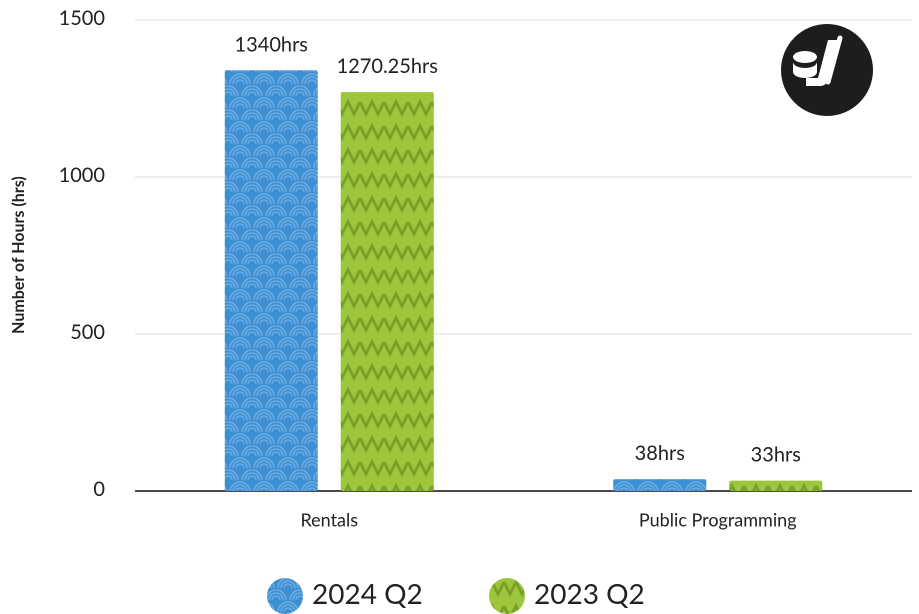  What do you see at coordinates (87, 332) in the screenshot?
I see `y-tick-label: 500` at bounding box center [87, 332].